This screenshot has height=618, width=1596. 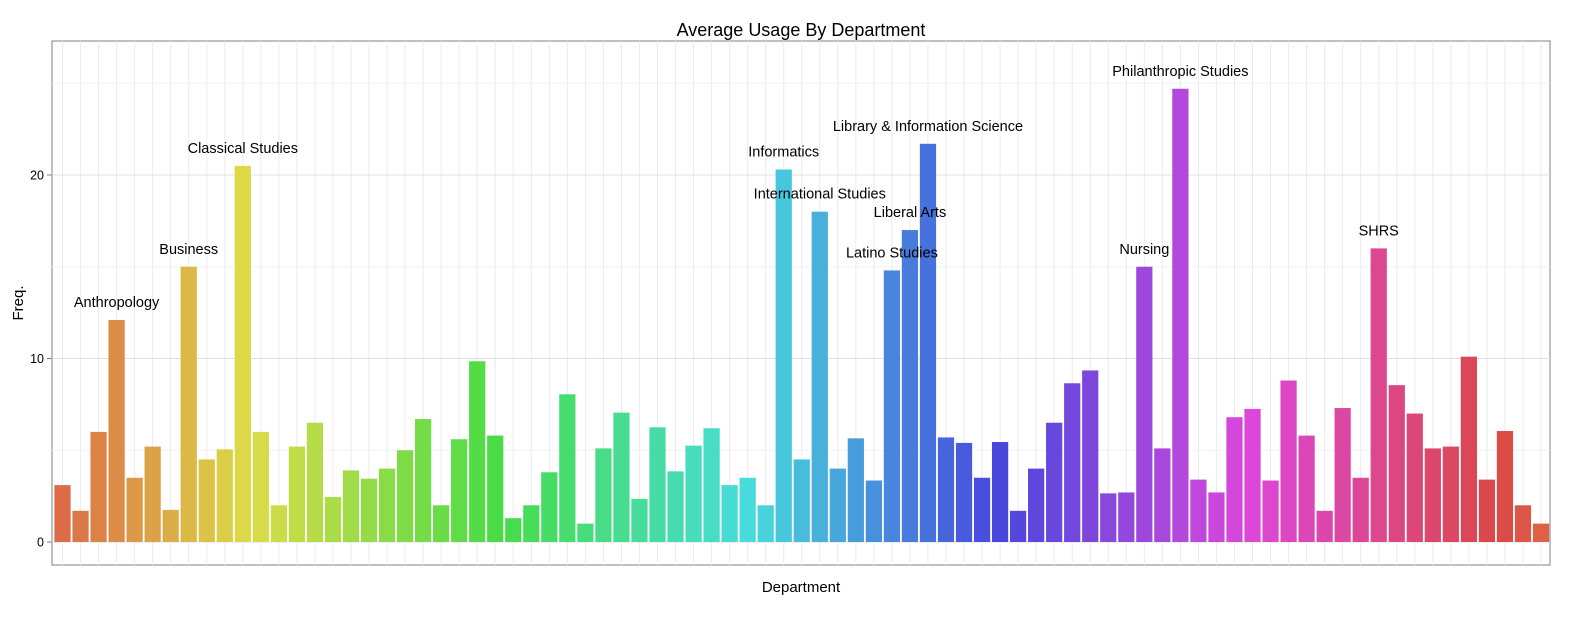 I want to click on y-tick-label: 20, so click(x=37, y=176).